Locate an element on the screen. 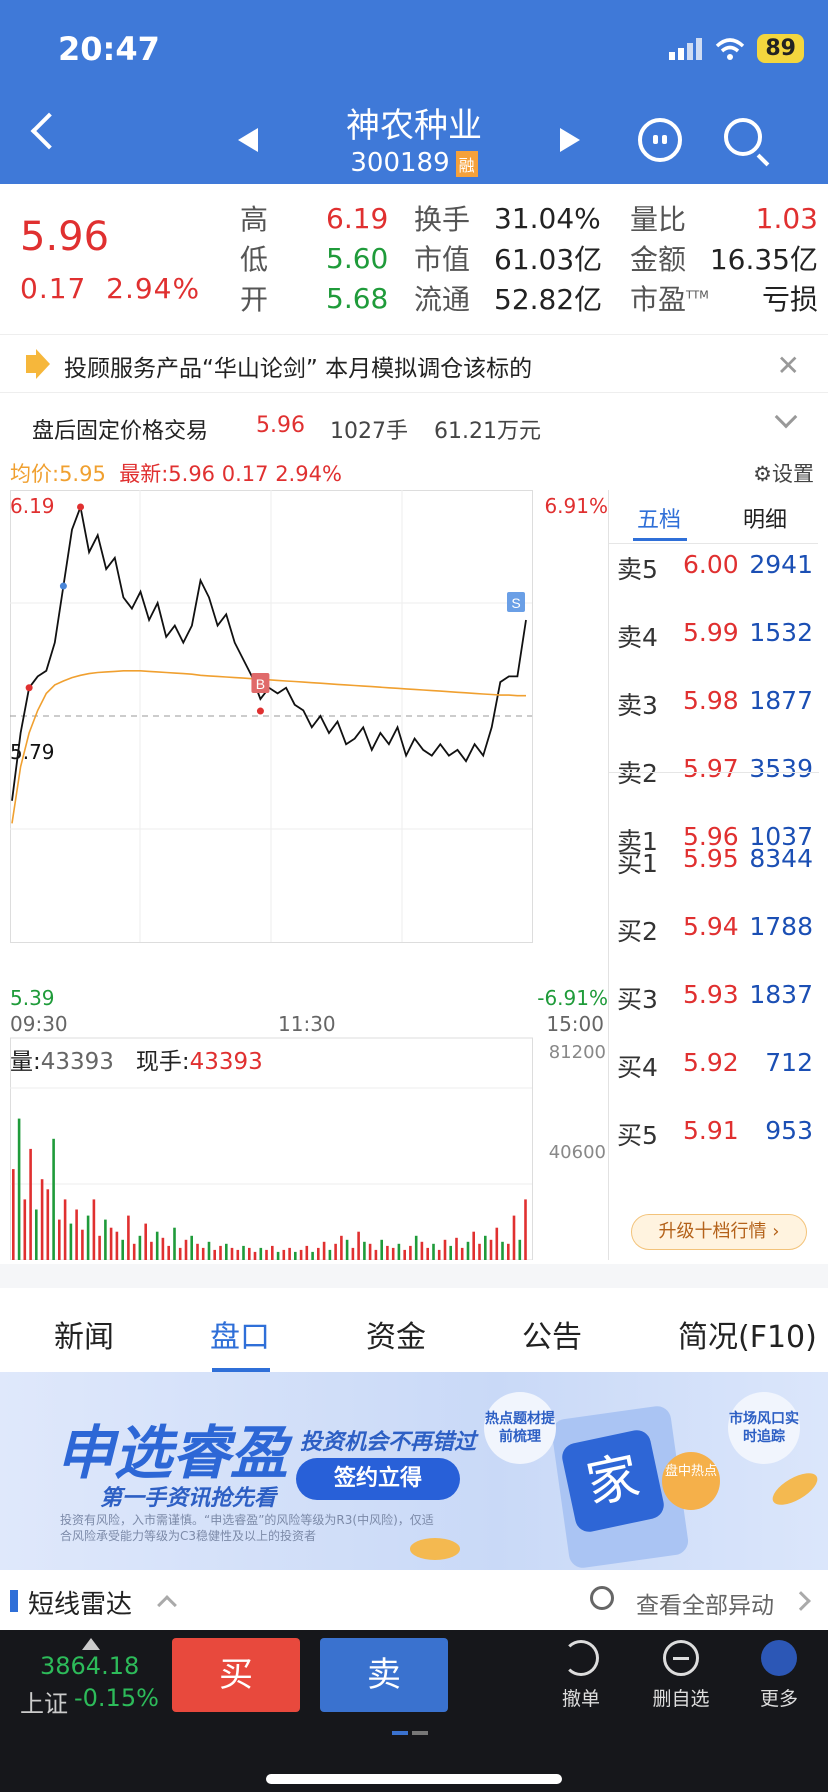  level-volume: 1532 is located at coordinates (781, 632).